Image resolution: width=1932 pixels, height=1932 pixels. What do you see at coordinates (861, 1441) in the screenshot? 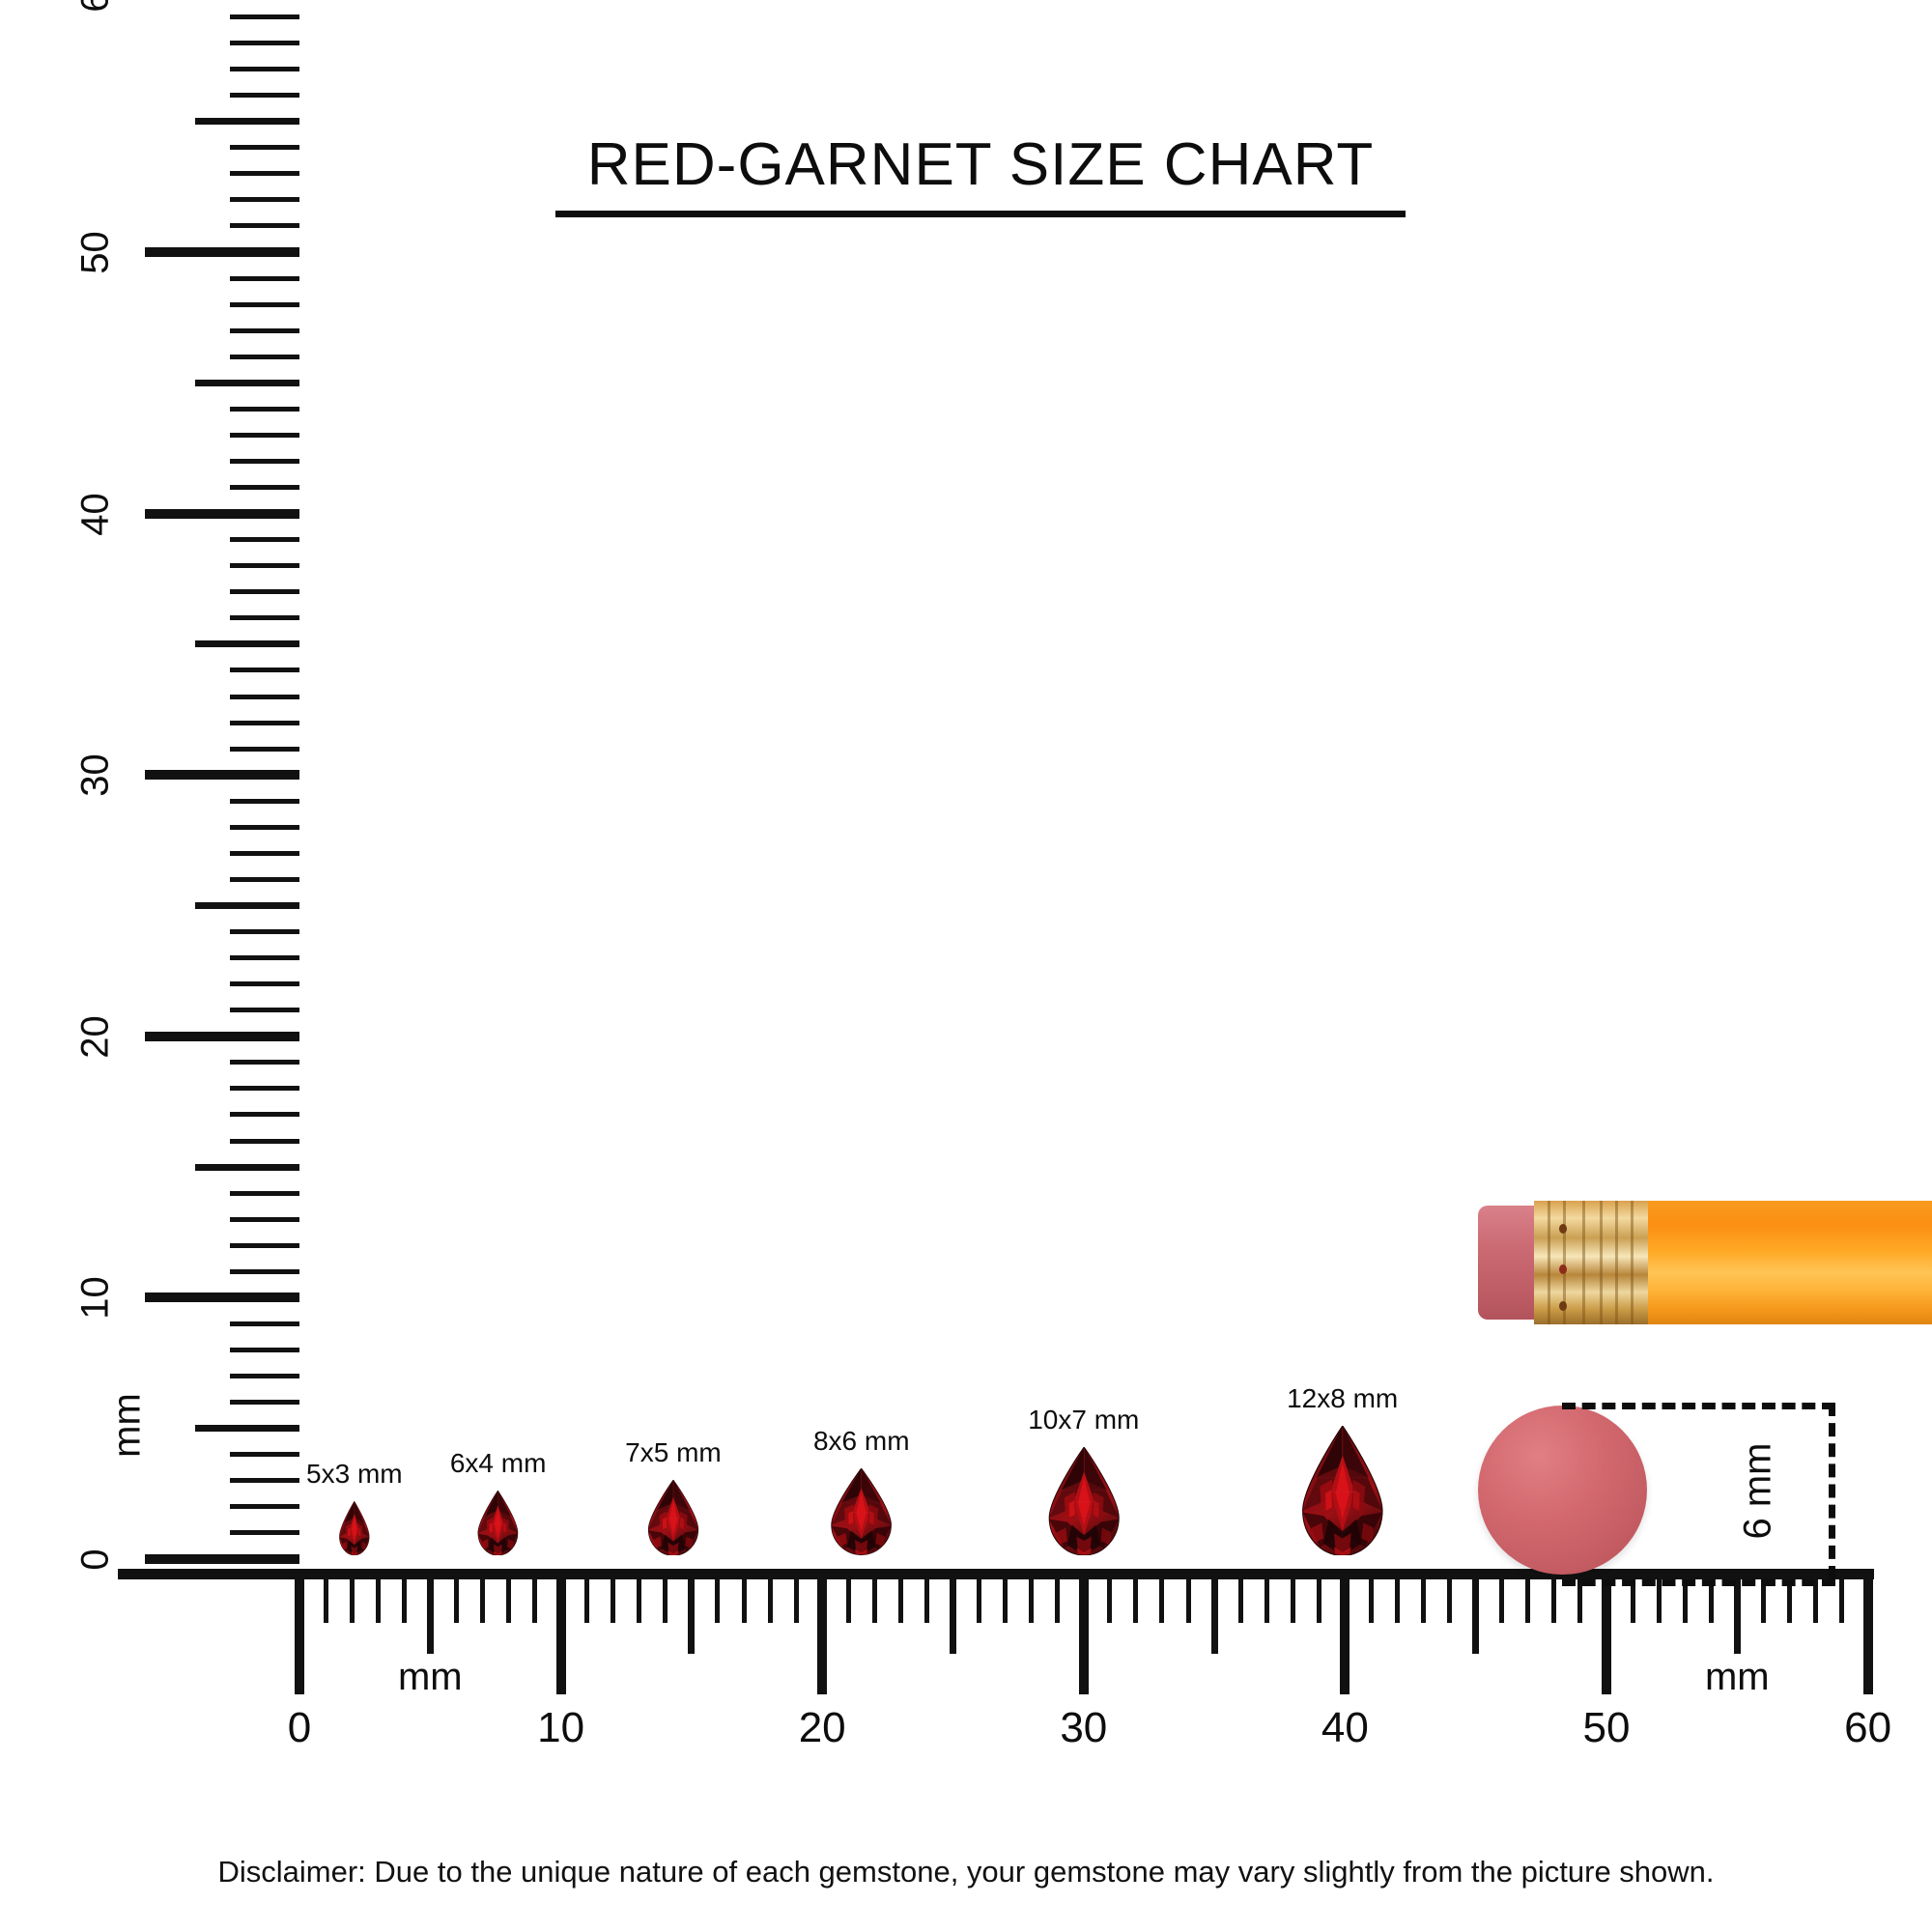
I see `gemstone-label: 8x6 mm` at bounding box center [861, 1441].